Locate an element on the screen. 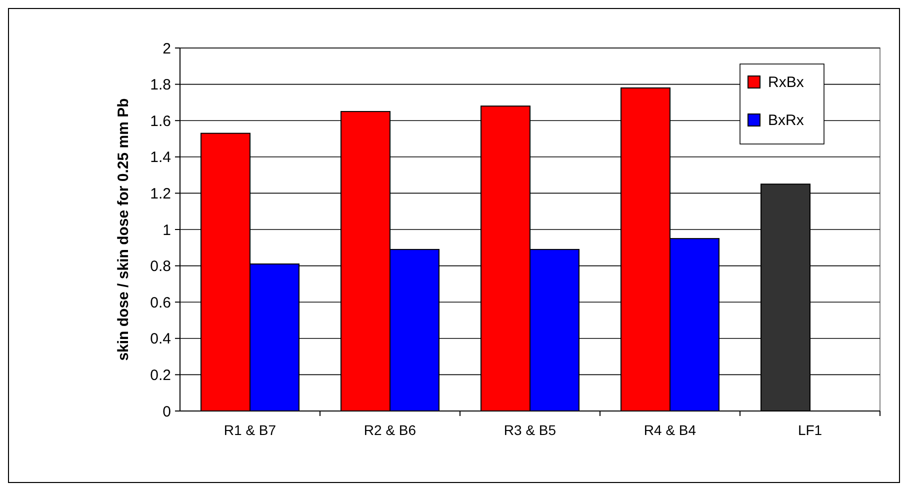  y-axis-title: skin dose / skin dose for 0.25 mm Pb is located at coordinates (123, 229).